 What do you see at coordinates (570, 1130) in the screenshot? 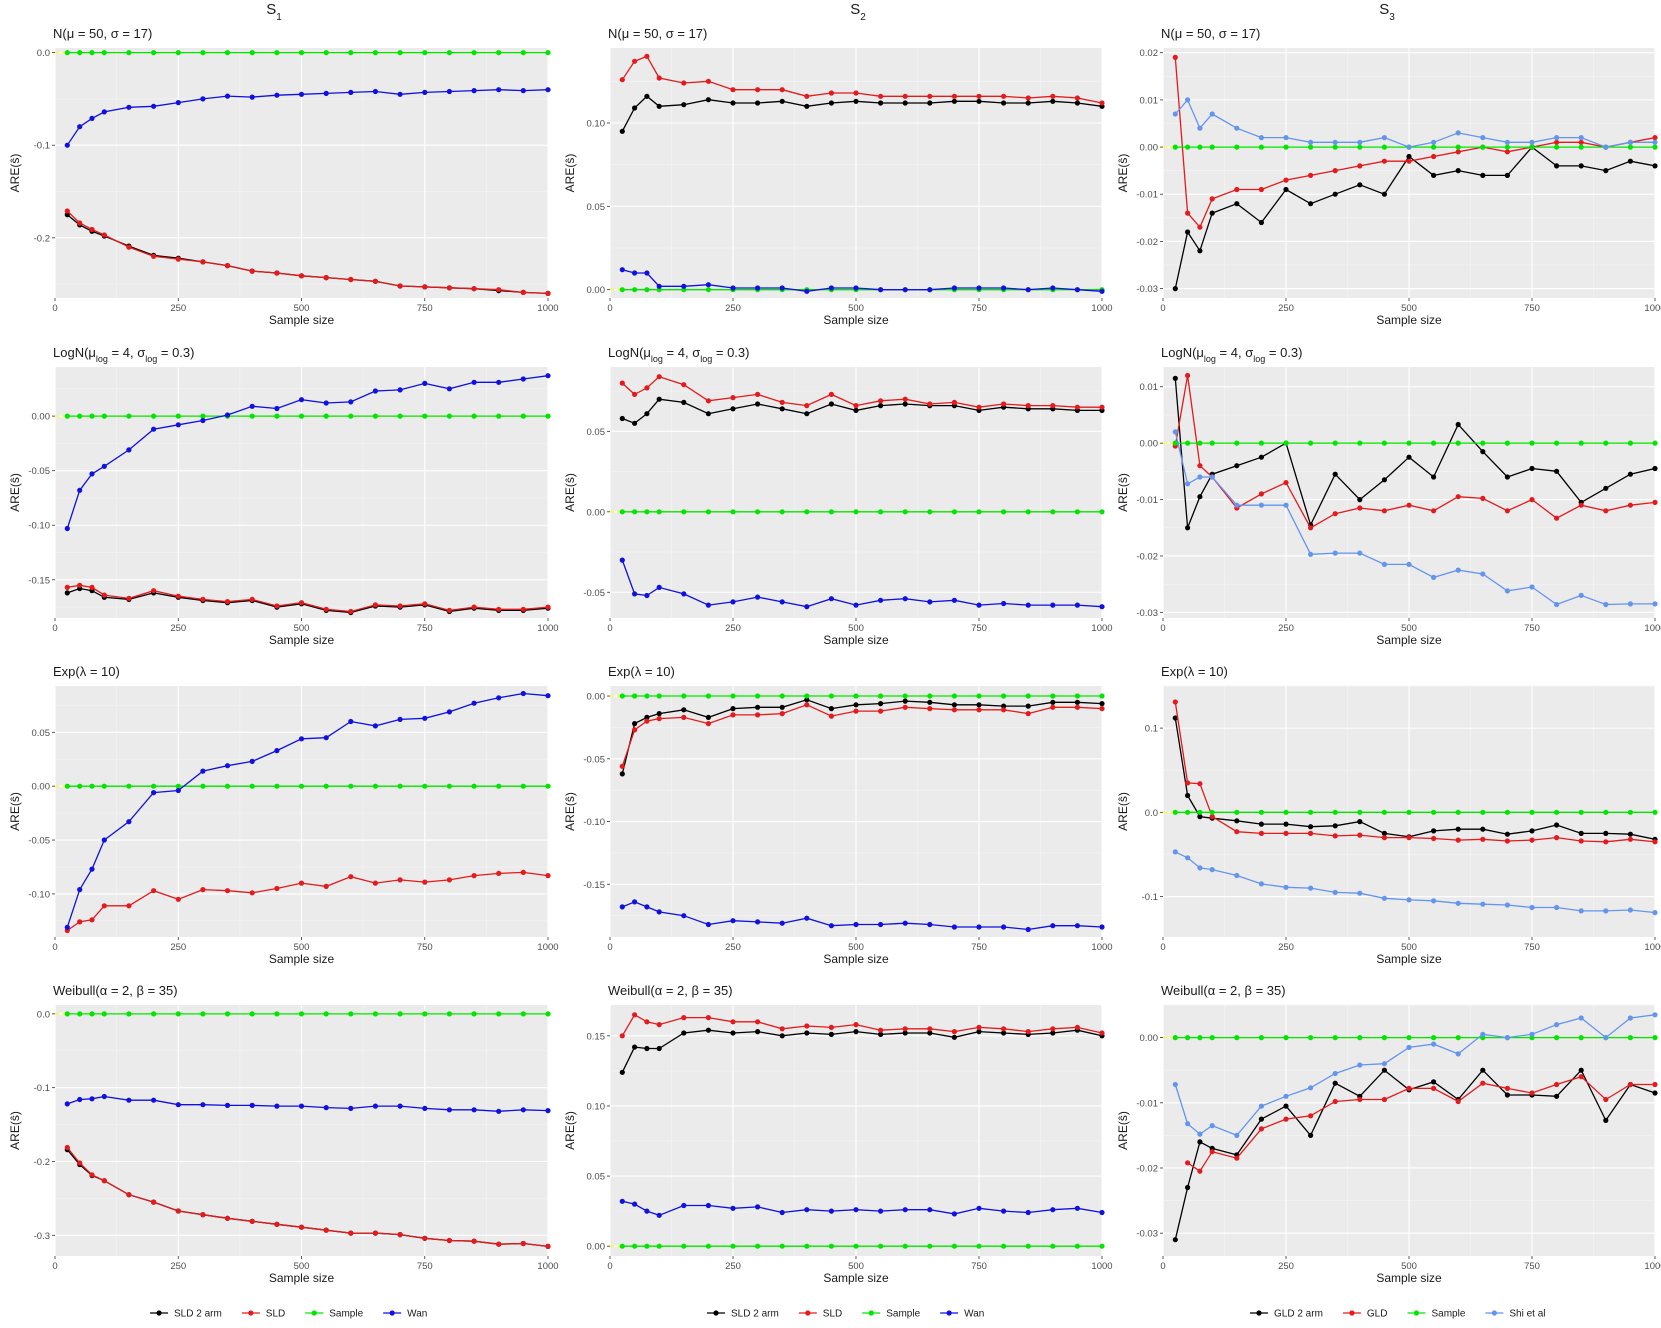
I see `svg-text: ARE(ŝ)` at bounding box center [570, 1130].